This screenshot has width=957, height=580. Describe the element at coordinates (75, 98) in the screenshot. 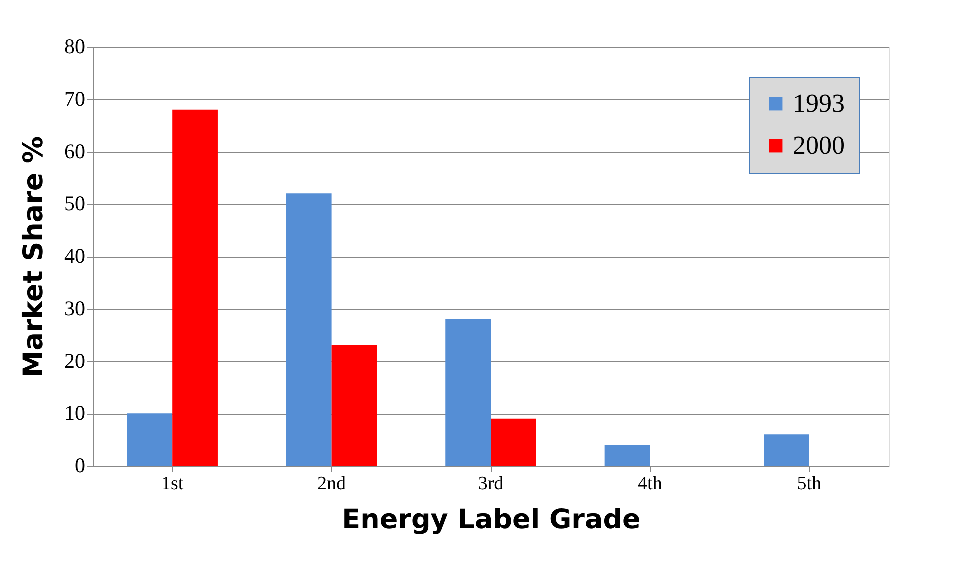

I see `y-tick-label: 70` at that location.